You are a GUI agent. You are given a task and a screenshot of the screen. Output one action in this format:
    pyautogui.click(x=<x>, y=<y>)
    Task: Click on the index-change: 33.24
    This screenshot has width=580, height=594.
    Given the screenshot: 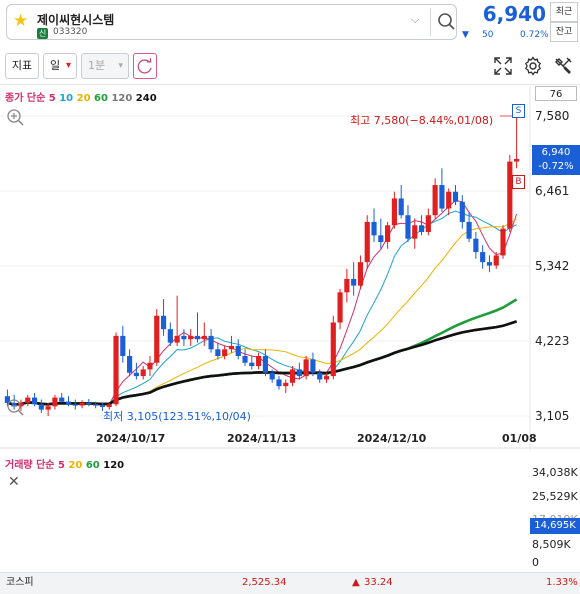 What is the action you would take?
    pyautogui.click(x=378, y=582)
    